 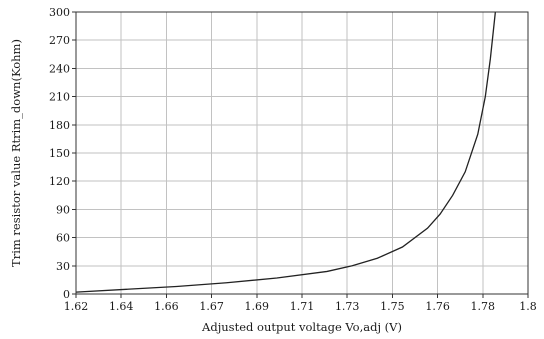 What do you see at coordinates (63, 209) in the screenshot?
I see `y-tick-label: 90` at bounding box center [63, 209].